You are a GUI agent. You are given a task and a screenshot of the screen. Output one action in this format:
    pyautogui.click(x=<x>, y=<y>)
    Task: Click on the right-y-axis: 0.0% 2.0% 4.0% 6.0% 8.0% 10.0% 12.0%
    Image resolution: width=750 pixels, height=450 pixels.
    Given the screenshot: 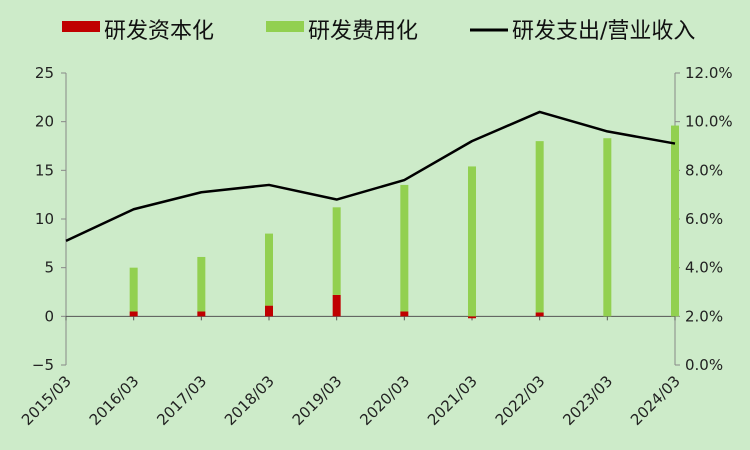 What is the action you would take?
    pyautogui.click(x=703, y=219)
    